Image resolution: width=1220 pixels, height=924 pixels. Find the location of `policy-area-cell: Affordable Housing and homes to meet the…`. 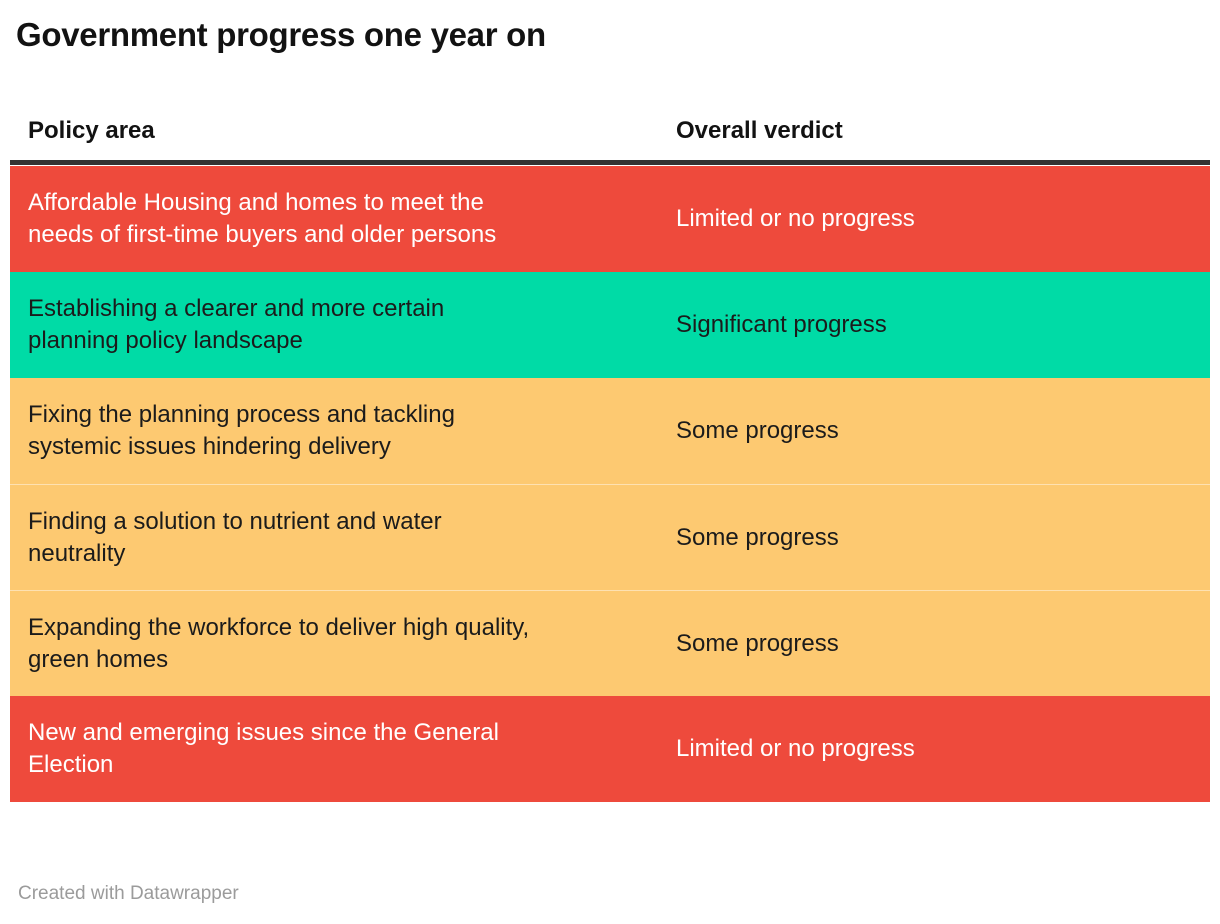

policy-area-cell: Affordable Housing and homes to meet the… is located at coordinates (262, 218).